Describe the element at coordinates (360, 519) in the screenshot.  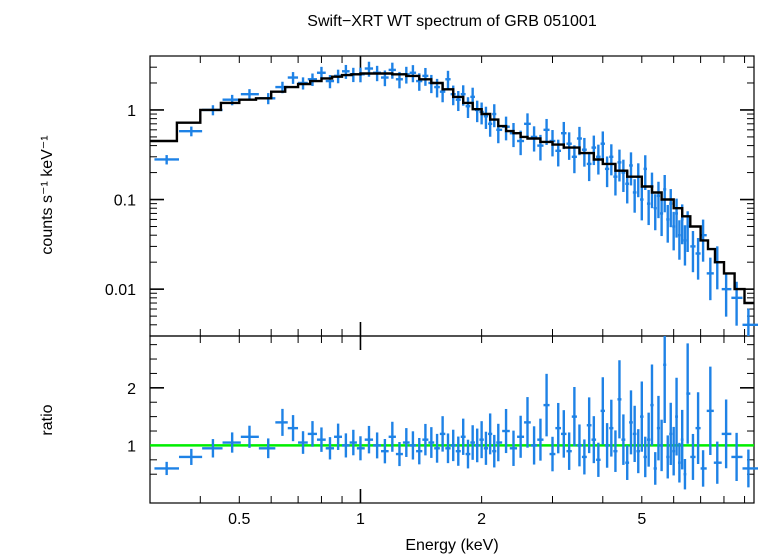
I see `x-tick-label: 1` at that location.